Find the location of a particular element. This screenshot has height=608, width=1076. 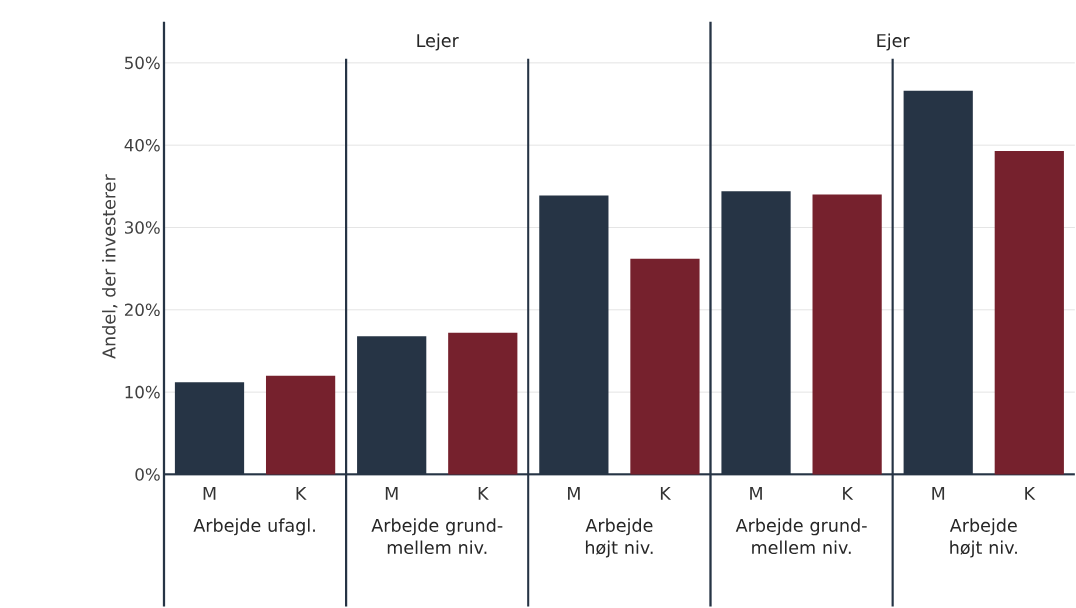

y-axis-title: Andel, der investerer is located at coordinates (110, 266).